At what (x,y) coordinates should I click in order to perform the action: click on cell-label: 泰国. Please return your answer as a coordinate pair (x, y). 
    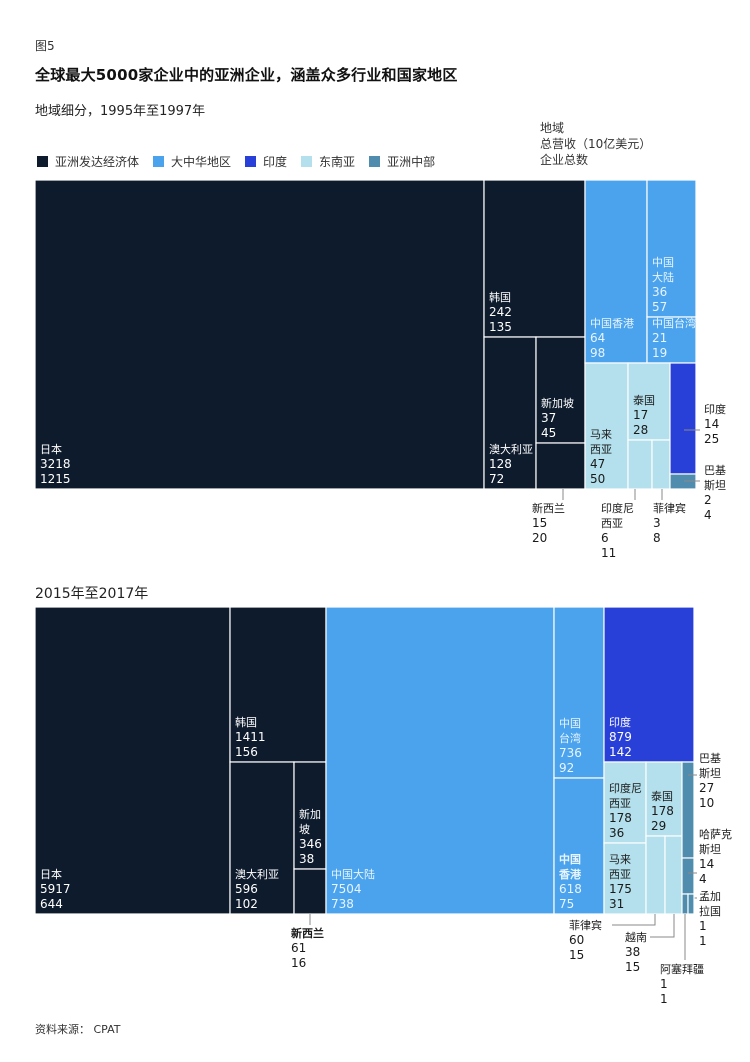
    Looking at the image, I should click on (662, 796).